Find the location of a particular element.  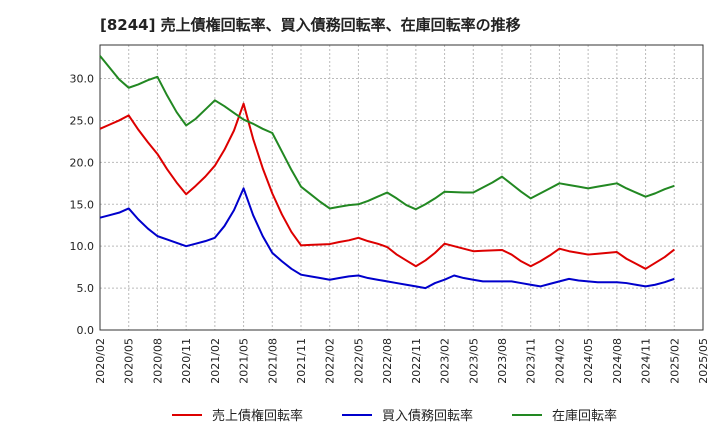

y-tick-label: 25.0 is located at coordinates (82, 120).